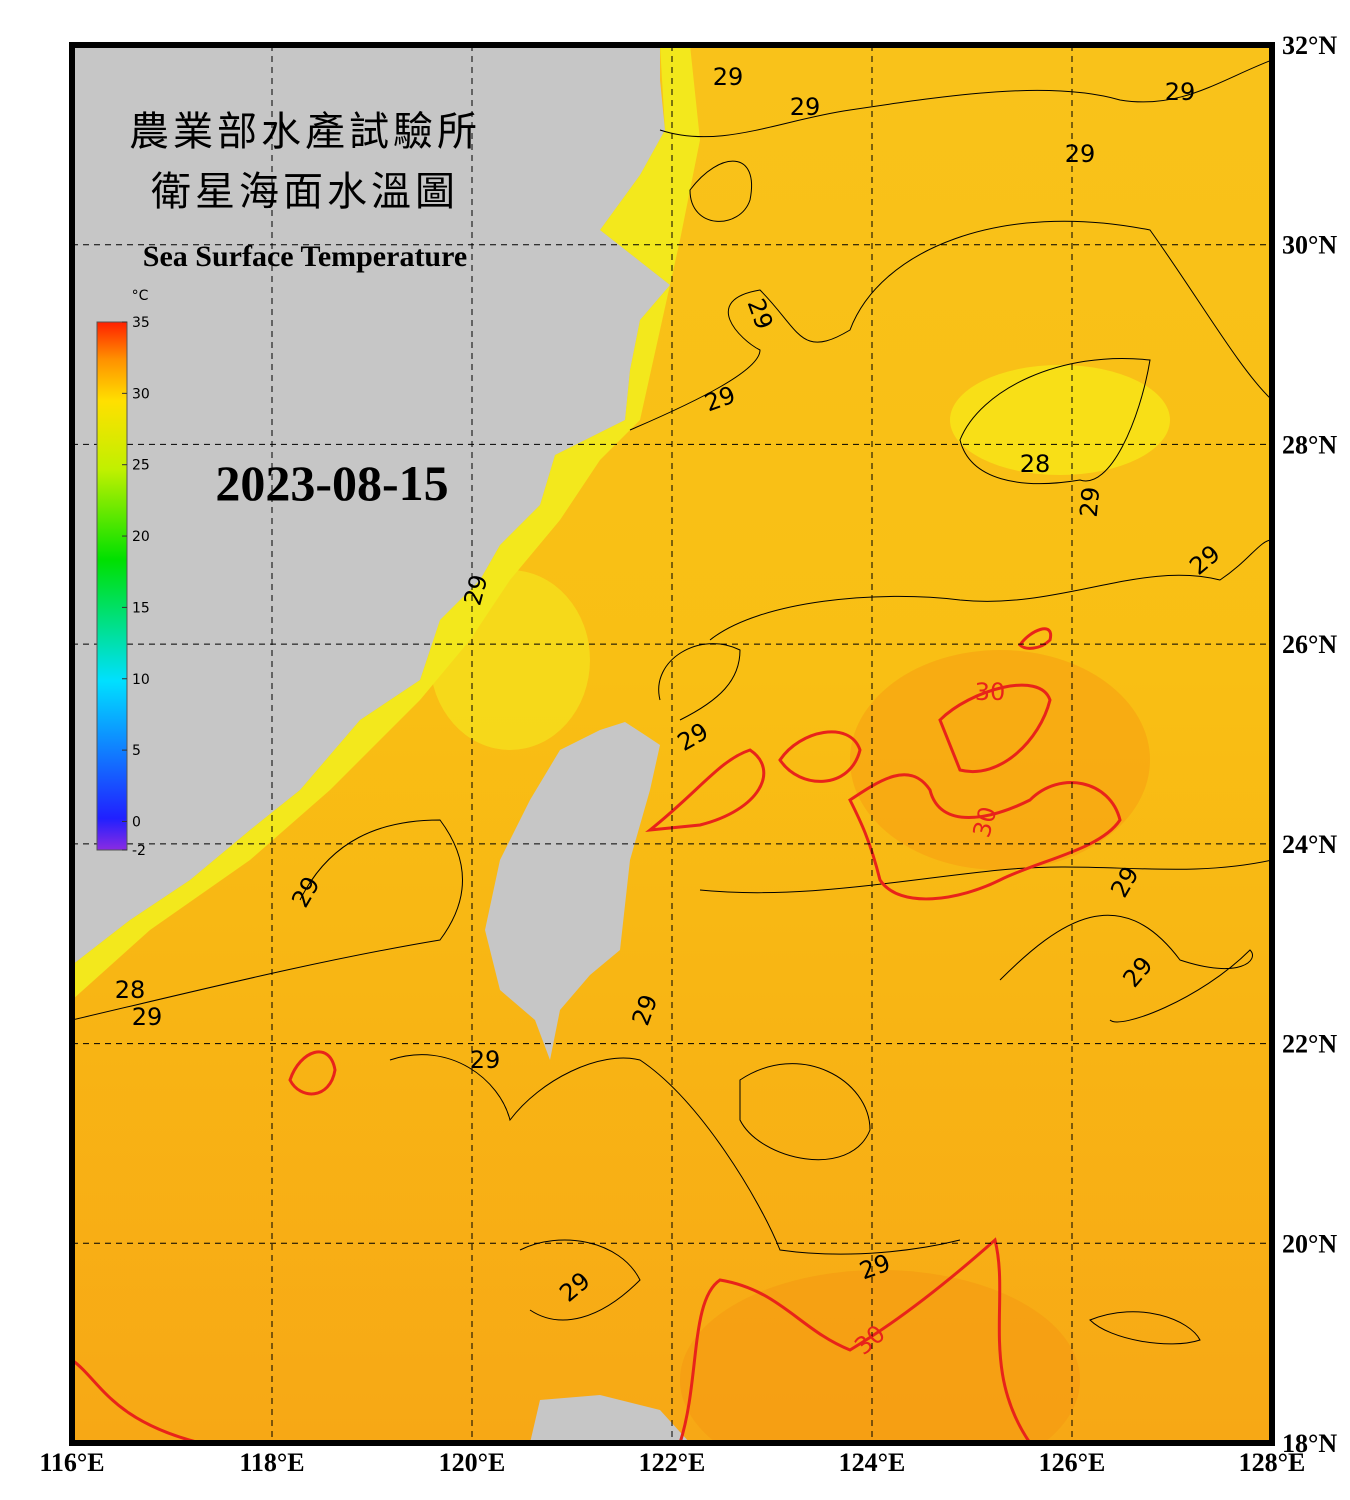 The image size is (1350, 1500). I want to click on lon-tick-label: 120°E, so click(472, 1462).